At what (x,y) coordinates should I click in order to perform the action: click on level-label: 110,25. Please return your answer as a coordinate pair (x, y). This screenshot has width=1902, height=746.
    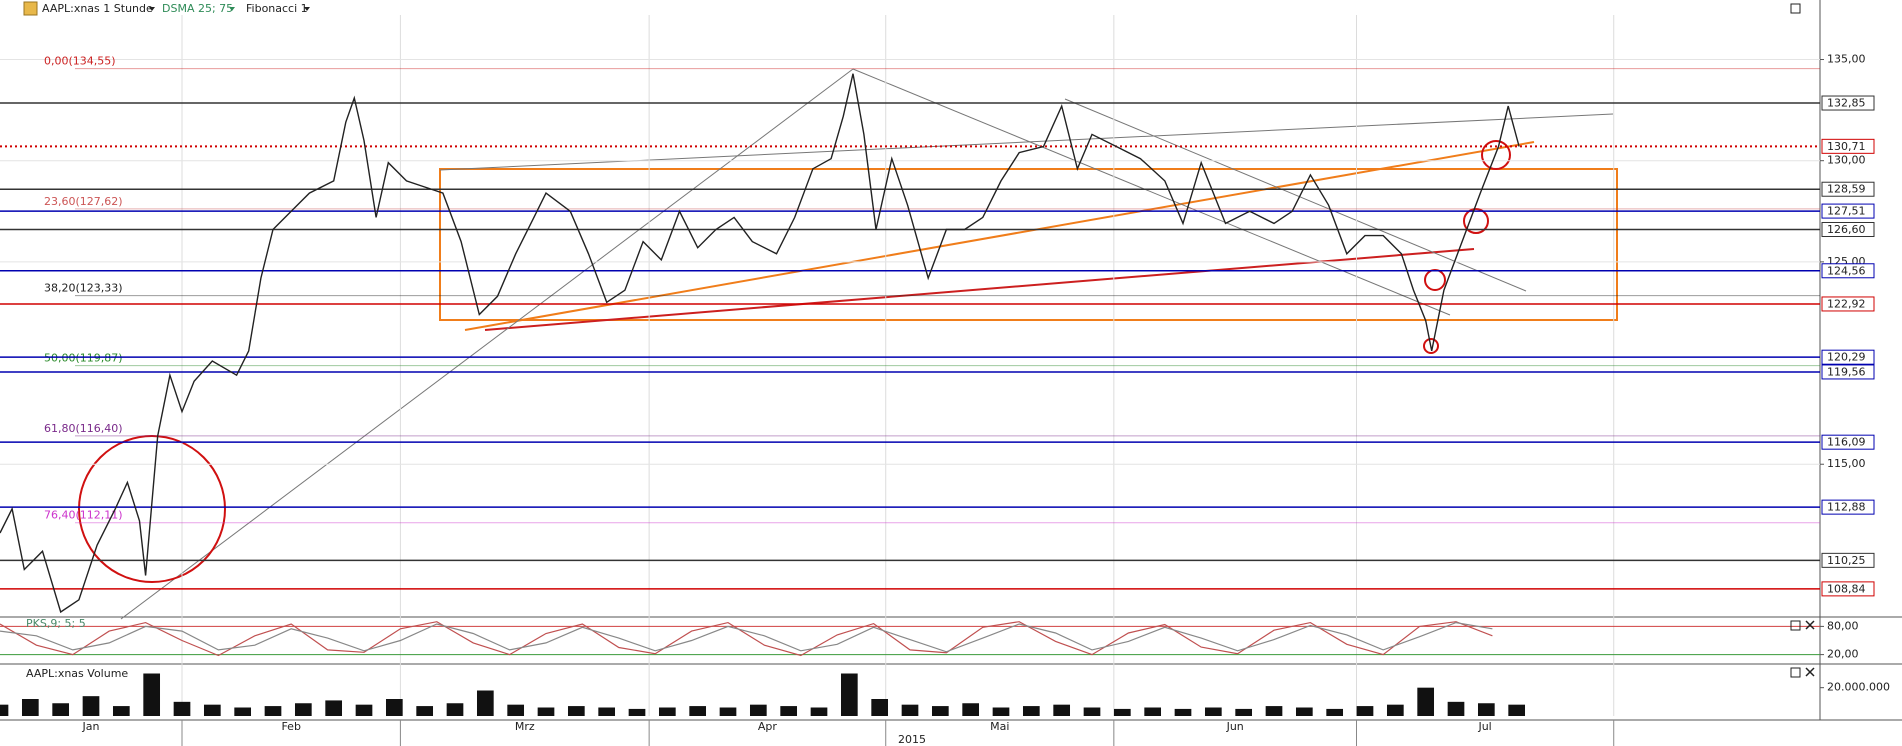
    Looking at the image, I should click on (1846, 560).